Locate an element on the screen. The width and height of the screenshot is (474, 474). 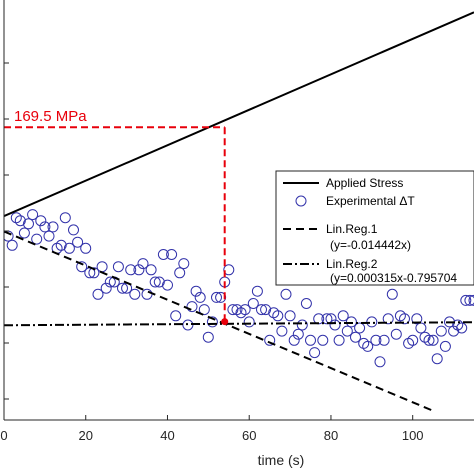
x-tick-label: 20 is located at coordinates (86, 435).